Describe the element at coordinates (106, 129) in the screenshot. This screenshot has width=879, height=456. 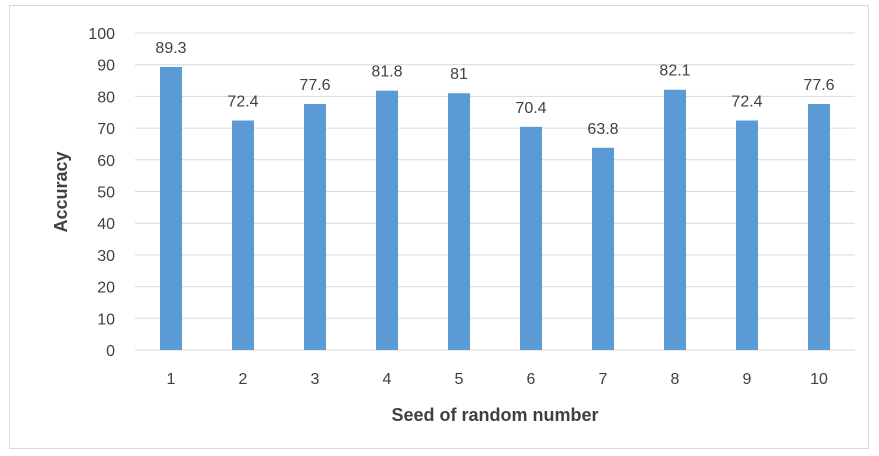
I see `y-tick-label: 70` at that location.